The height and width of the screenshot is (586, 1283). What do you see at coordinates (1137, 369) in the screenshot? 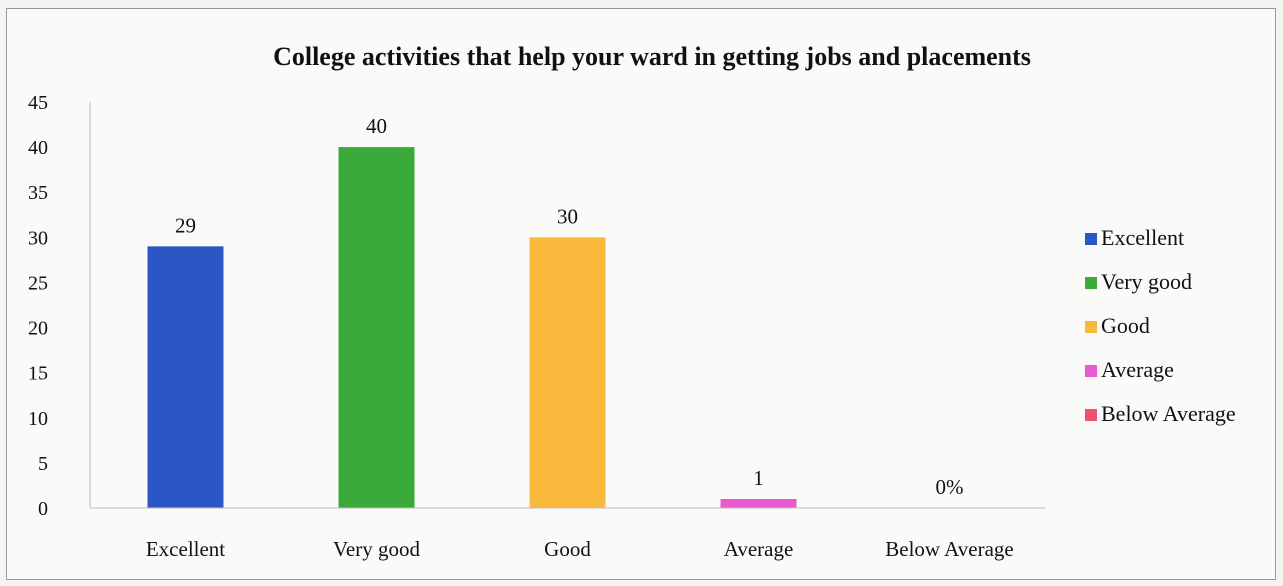
I see `legend-entry: Average` at bounding box center [1137, 369].